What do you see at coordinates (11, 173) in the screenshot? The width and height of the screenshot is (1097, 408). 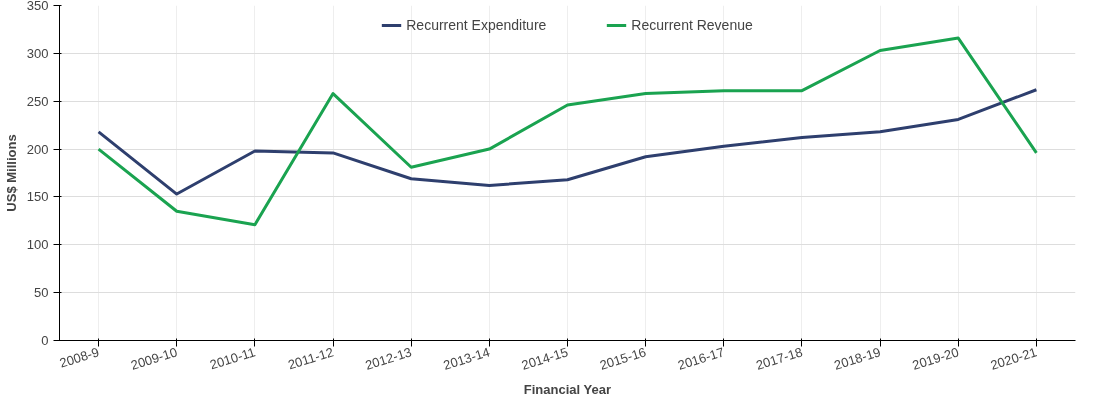 I see `y-axis-title: US$ Millions` at bounding box center [11, 173].